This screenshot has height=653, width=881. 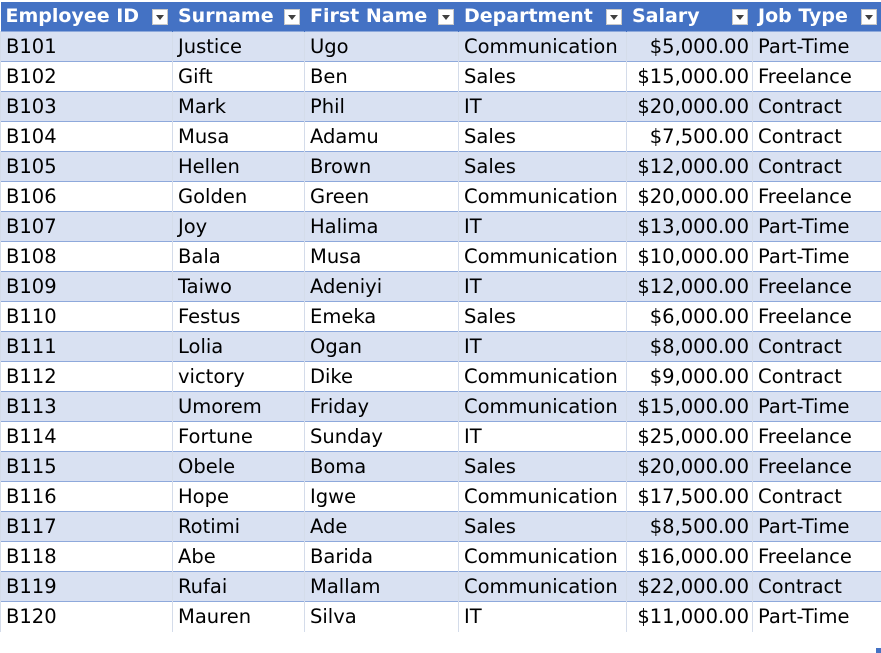 I want to click on cell-first-name: Ade, so click(x=381, y=526).